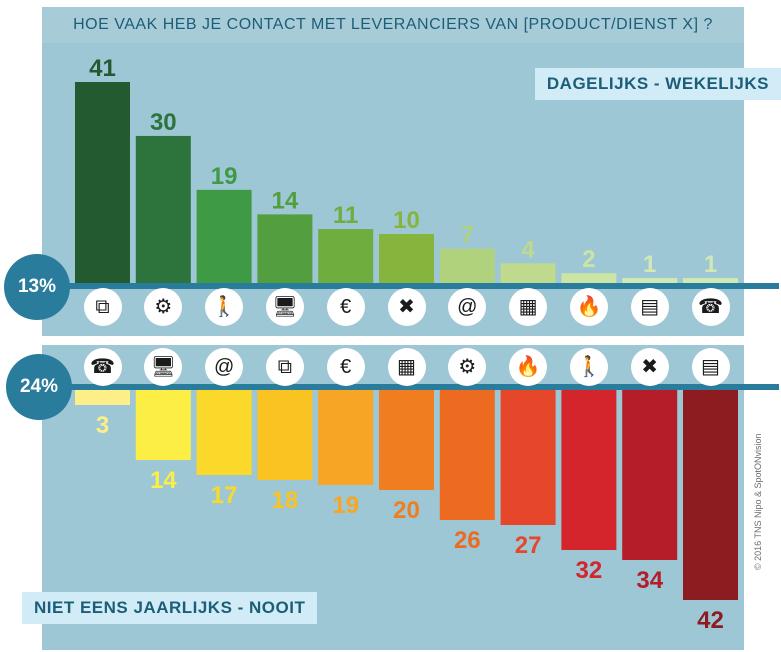 The image size is (781, 652). I want to click on top-bar-value-4: 14, so click(285, 200).